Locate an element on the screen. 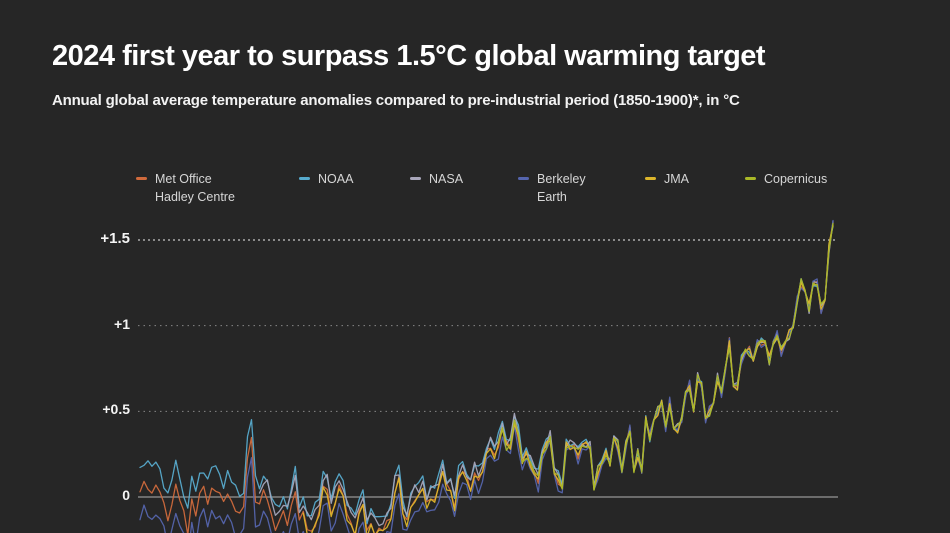  legend-item-noaa: NOAA is located at coordinates (326, 179).